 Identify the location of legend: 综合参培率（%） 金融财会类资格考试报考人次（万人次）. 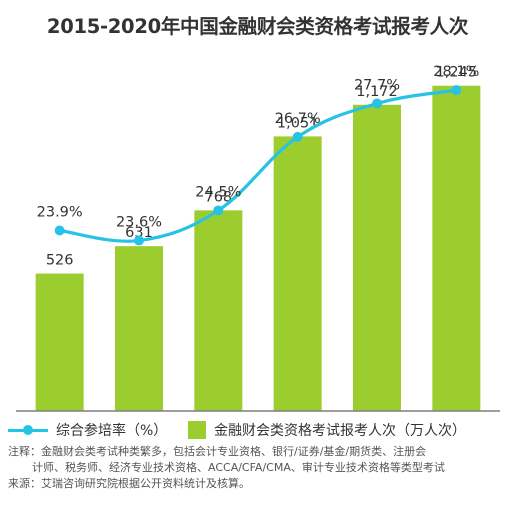
(257, 430).